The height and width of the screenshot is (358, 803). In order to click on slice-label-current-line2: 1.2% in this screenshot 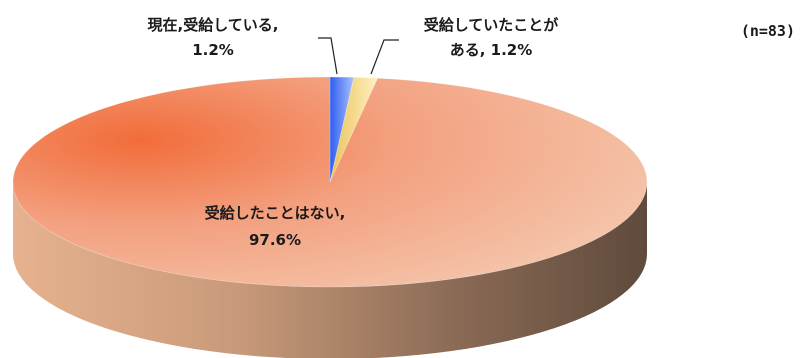, I will do `click(213, 50)`.